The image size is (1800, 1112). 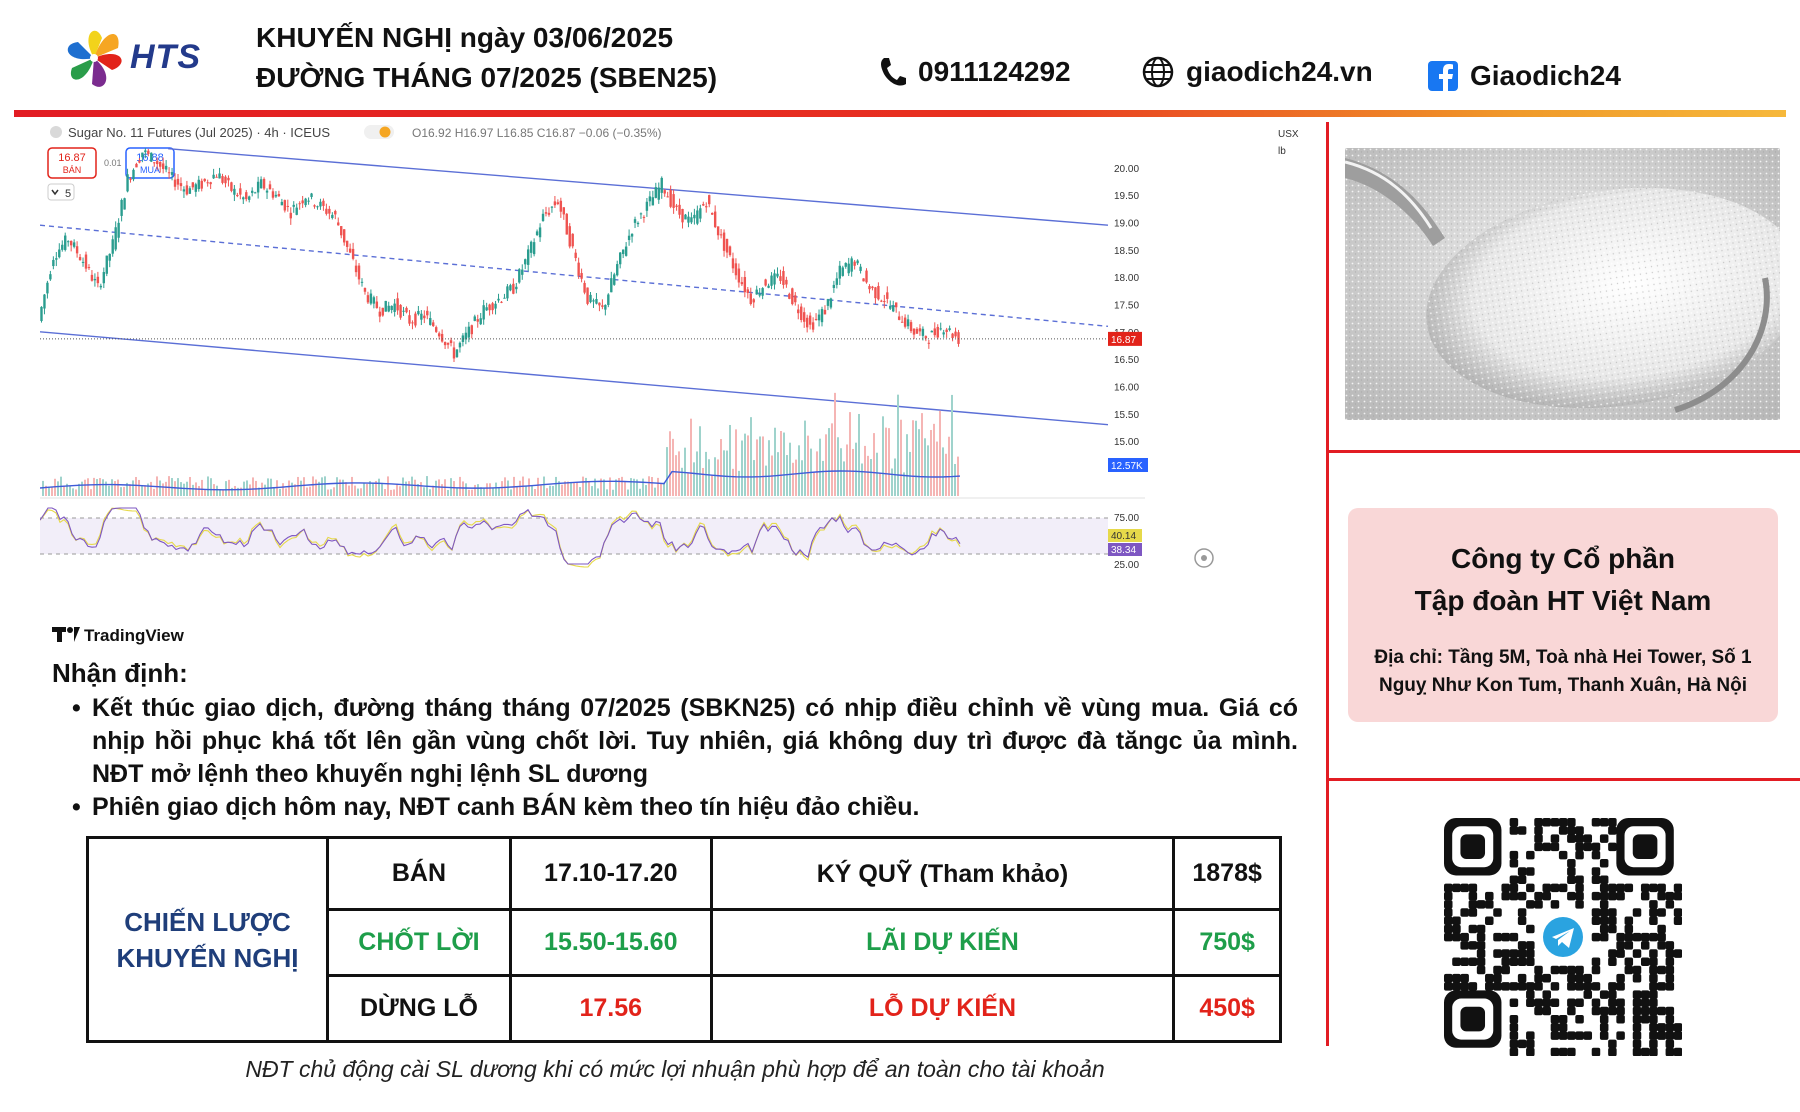 I want to click on sell-box, so click(x=72, y=163).